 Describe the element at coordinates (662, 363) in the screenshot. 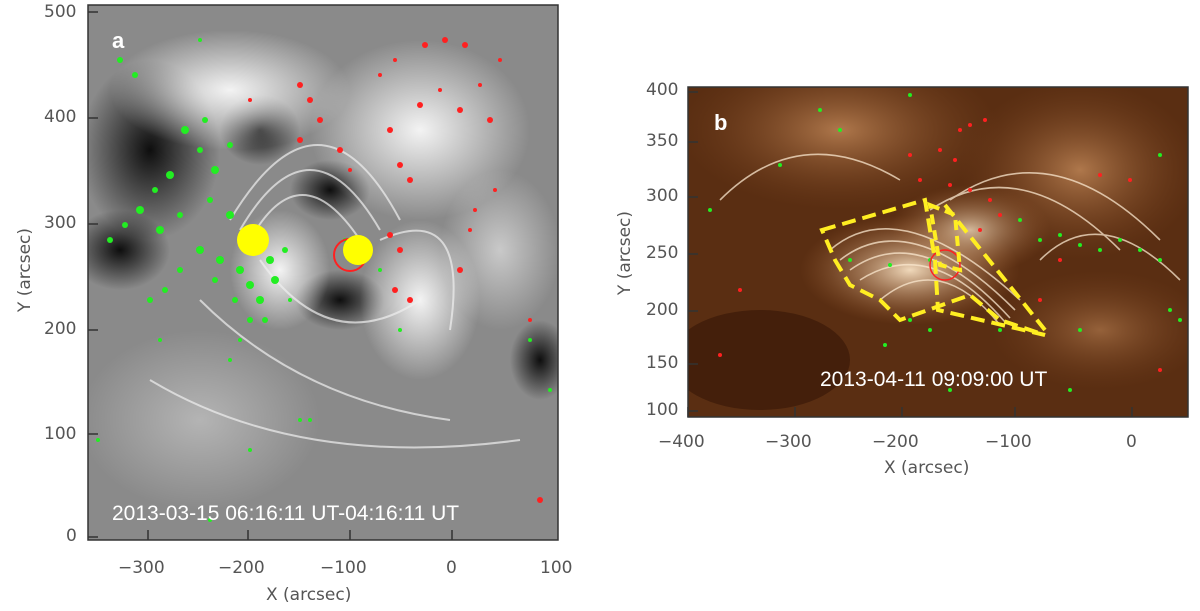

I see `panel-b-ytick: 150` at that location.